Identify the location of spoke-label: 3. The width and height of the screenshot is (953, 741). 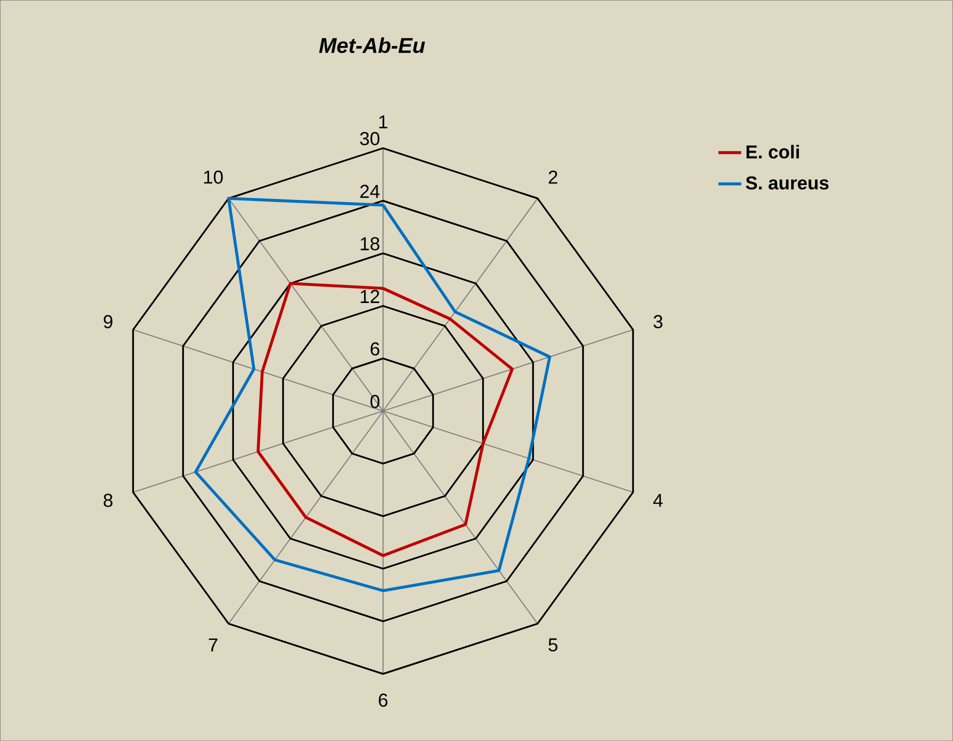
(658, 321).